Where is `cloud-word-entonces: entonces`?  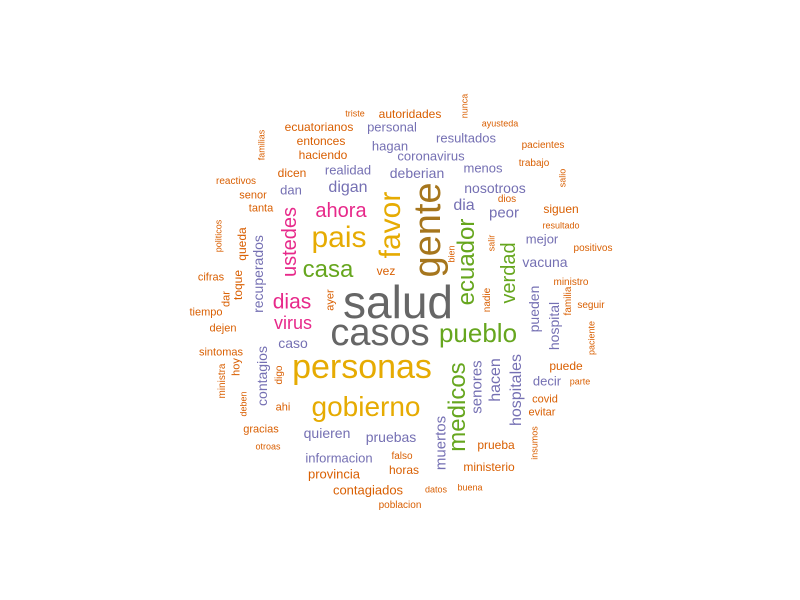 cloud-word-entonces: entonces is located at coordinates (321, 141).